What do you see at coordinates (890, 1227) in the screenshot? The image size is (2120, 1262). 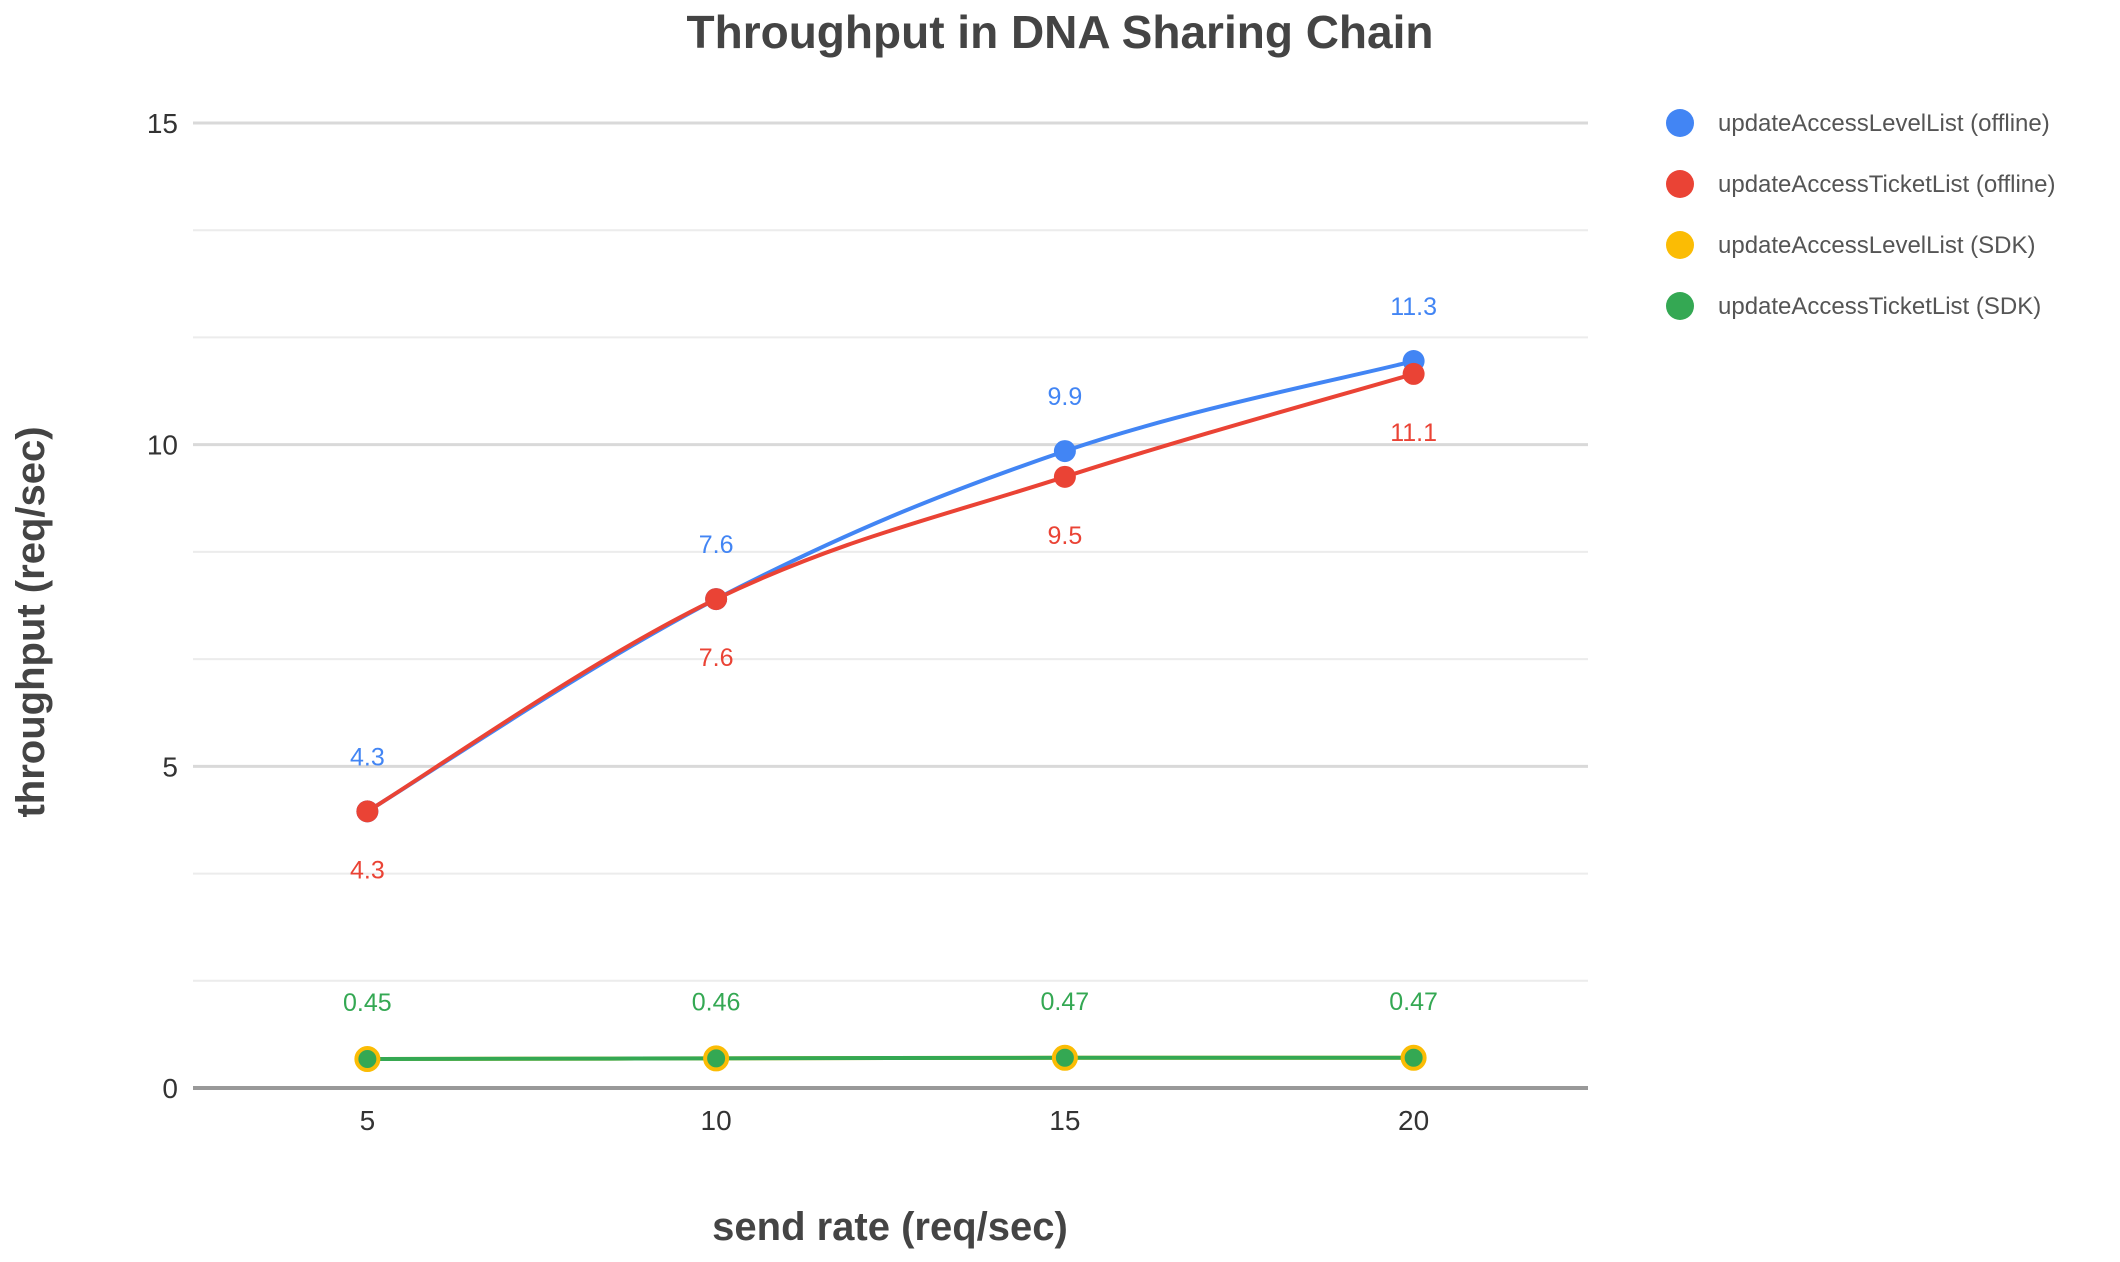 I see `x-axis-title: send rate (req/sec)` at bounding box center [890, 1227].